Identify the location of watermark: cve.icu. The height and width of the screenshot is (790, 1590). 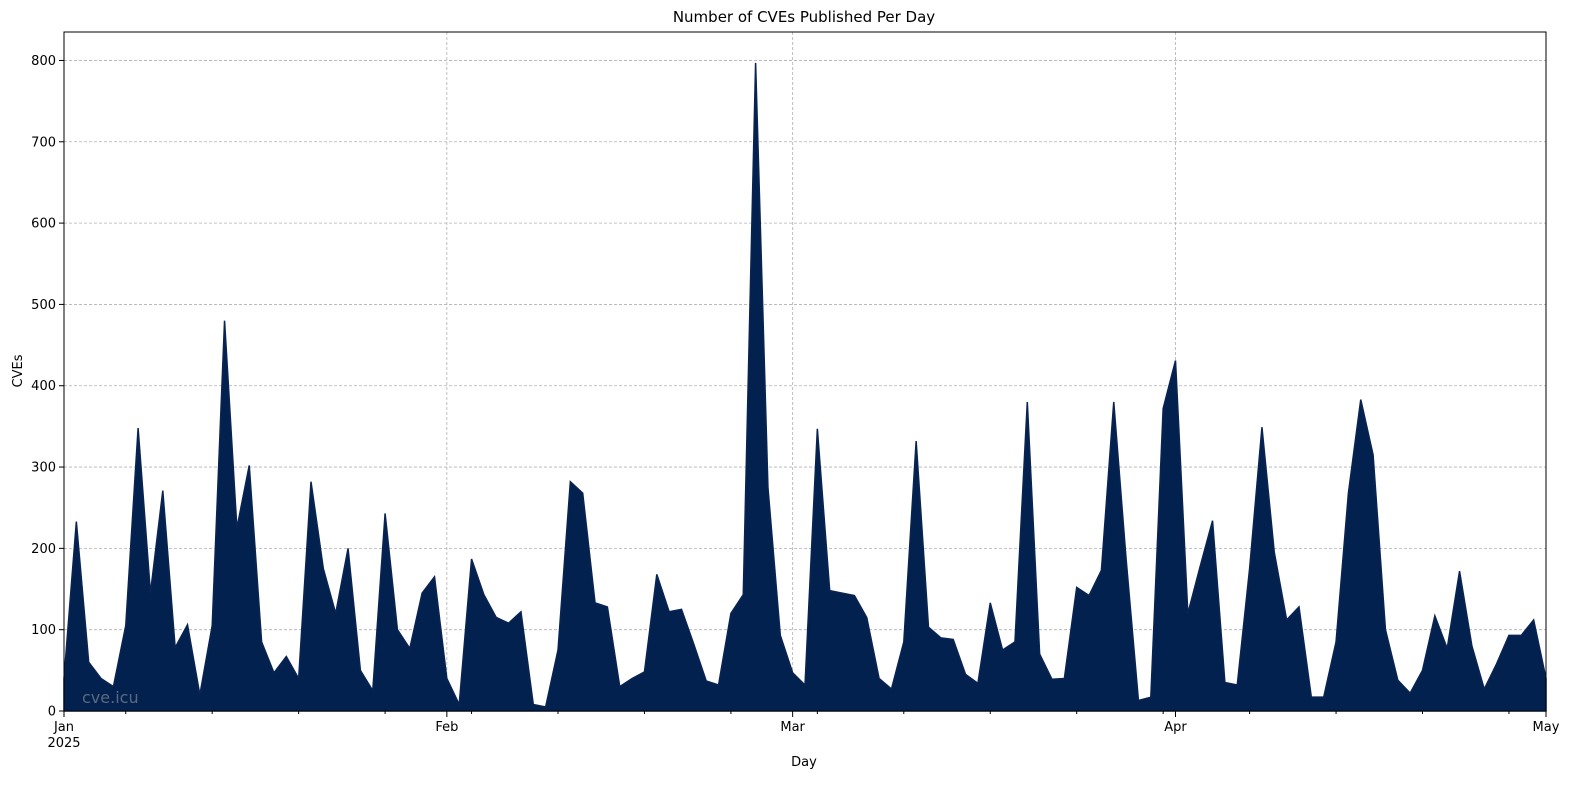
(110, 697).